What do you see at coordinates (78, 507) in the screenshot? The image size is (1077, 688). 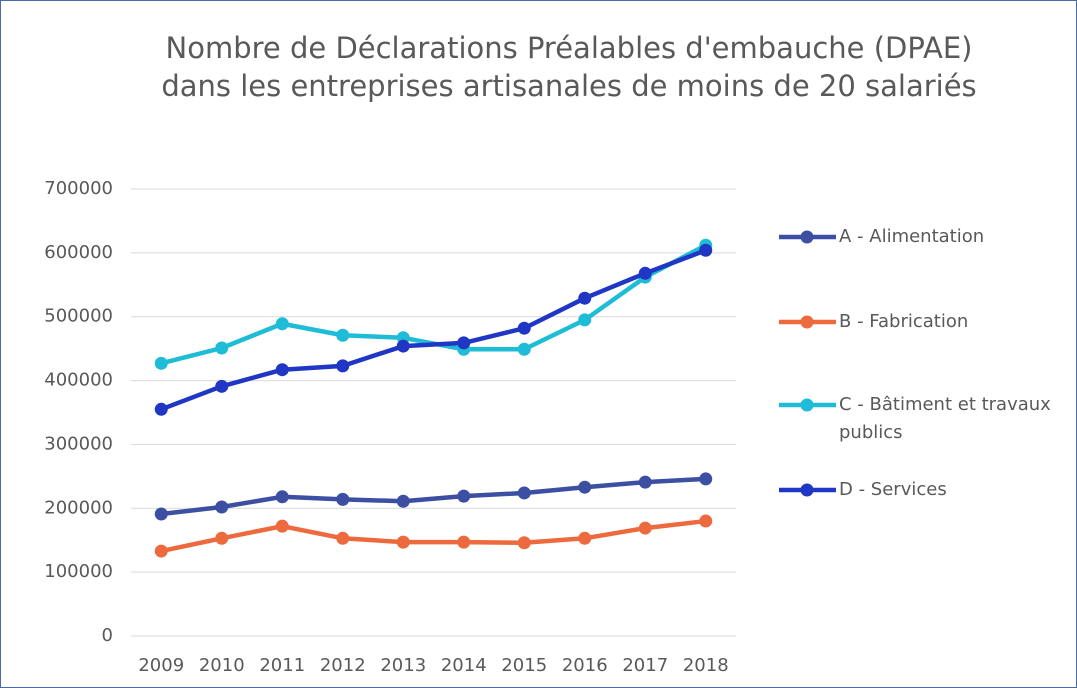 I see `y-tick-label: 200000` at bounding box center [78, 507].